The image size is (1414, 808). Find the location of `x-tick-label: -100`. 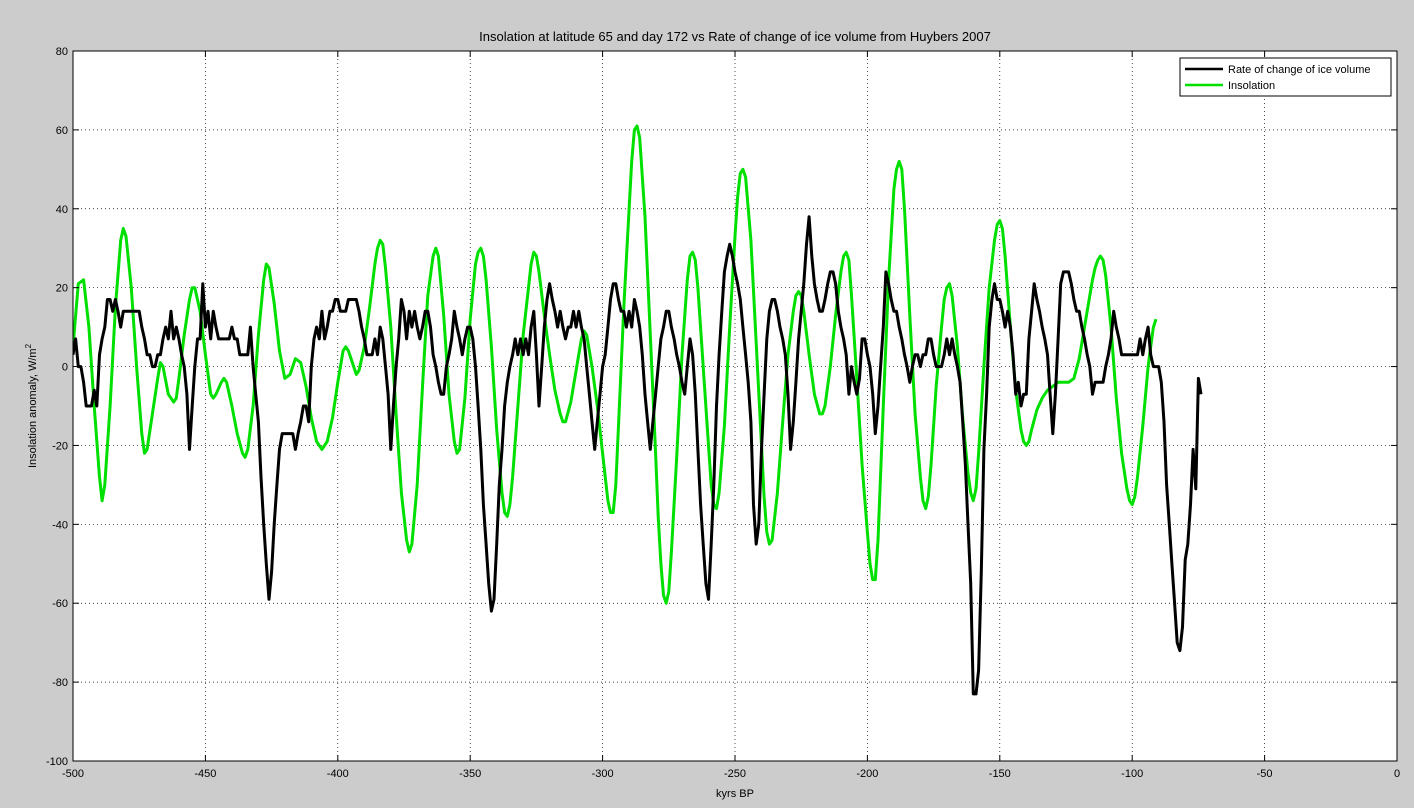

x-tick-label: -100 is located at coordinates (1132, 774).